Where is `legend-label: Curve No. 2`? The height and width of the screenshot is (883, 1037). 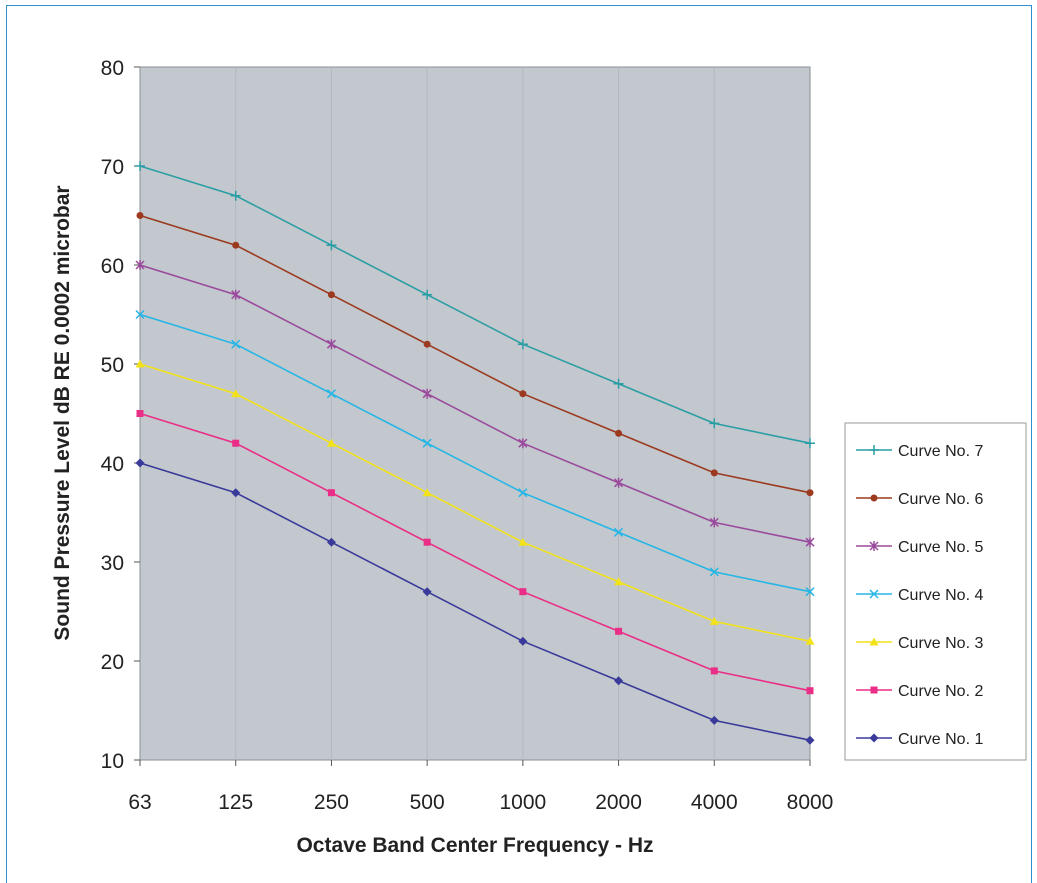 legend-label: Curve No. 2 is located at coordinates (940, 691).